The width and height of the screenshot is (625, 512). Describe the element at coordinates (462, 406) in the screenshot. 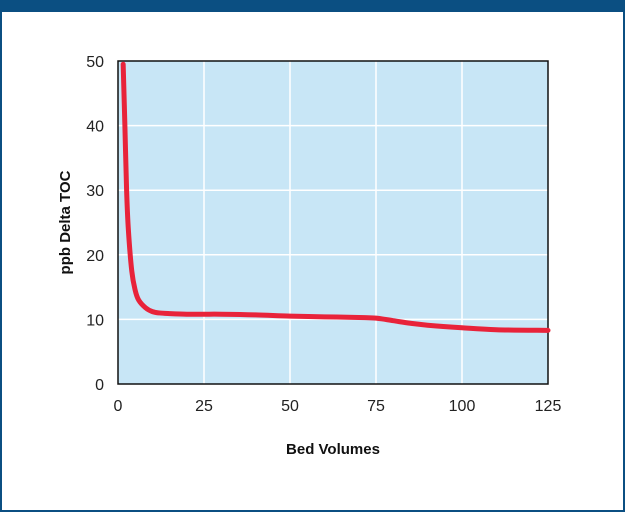

I see `x-tick-label: 100` at that location.